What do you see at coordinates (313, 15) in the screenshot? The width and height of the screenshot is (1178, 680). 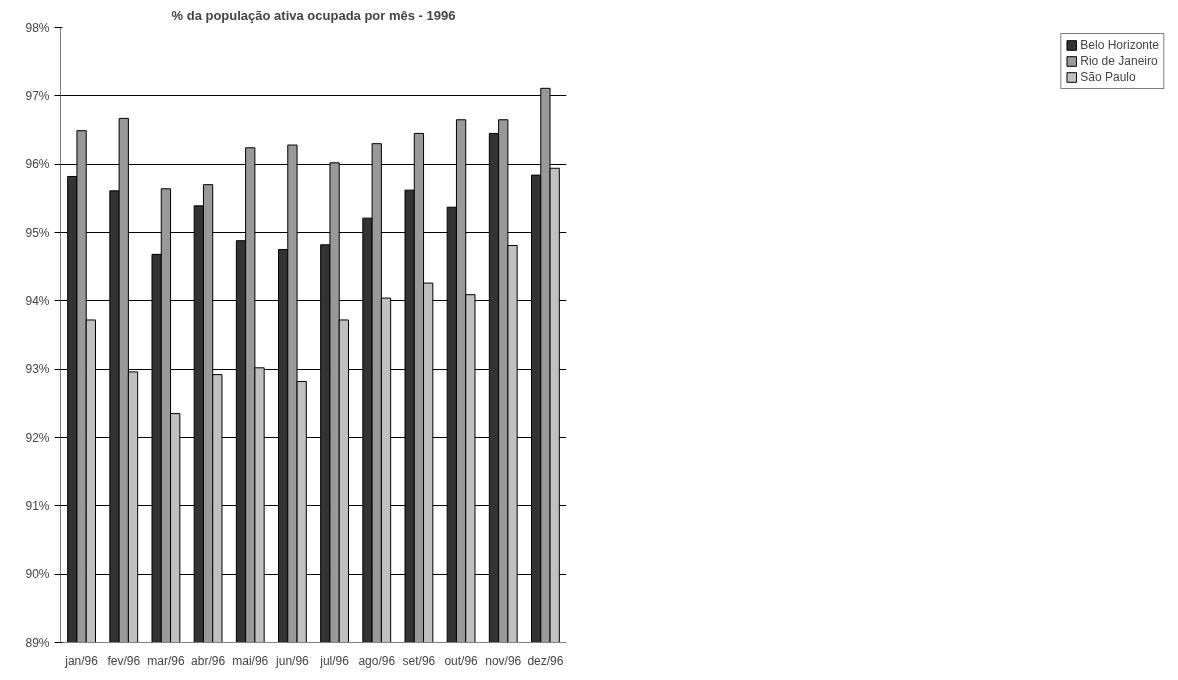 I see `chart-title: % da população ativa ocupada por mês - 1996` at bounding box center [313, 15].